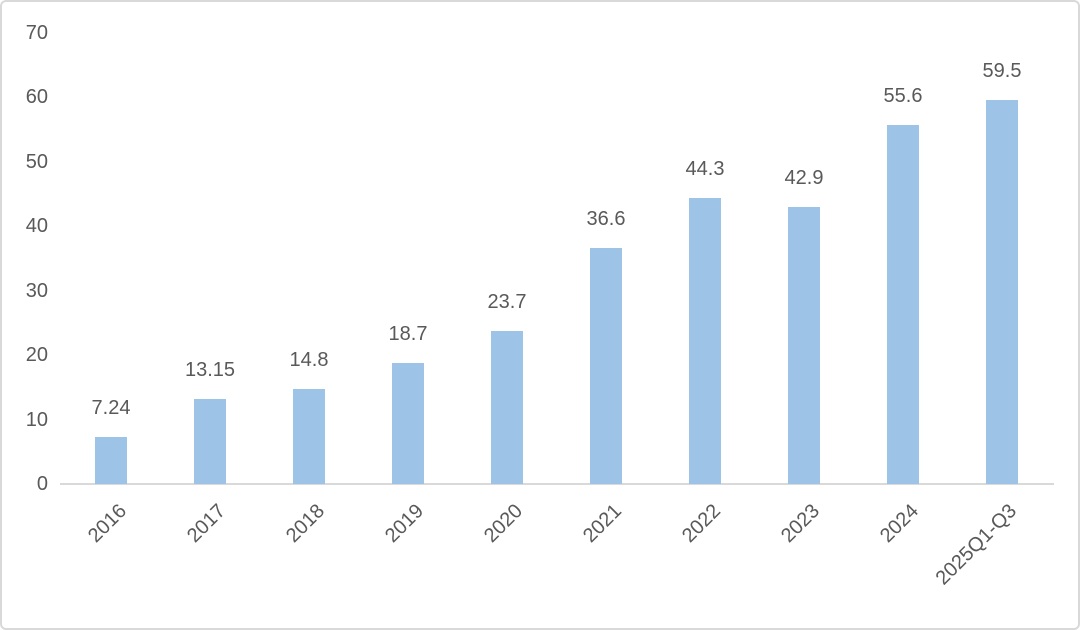 The width and height of the screenshot is (1080, 630). Describe the element at coordinates (404, 524) in the screenshot. I see `x-tick-label: 2019` at that location.